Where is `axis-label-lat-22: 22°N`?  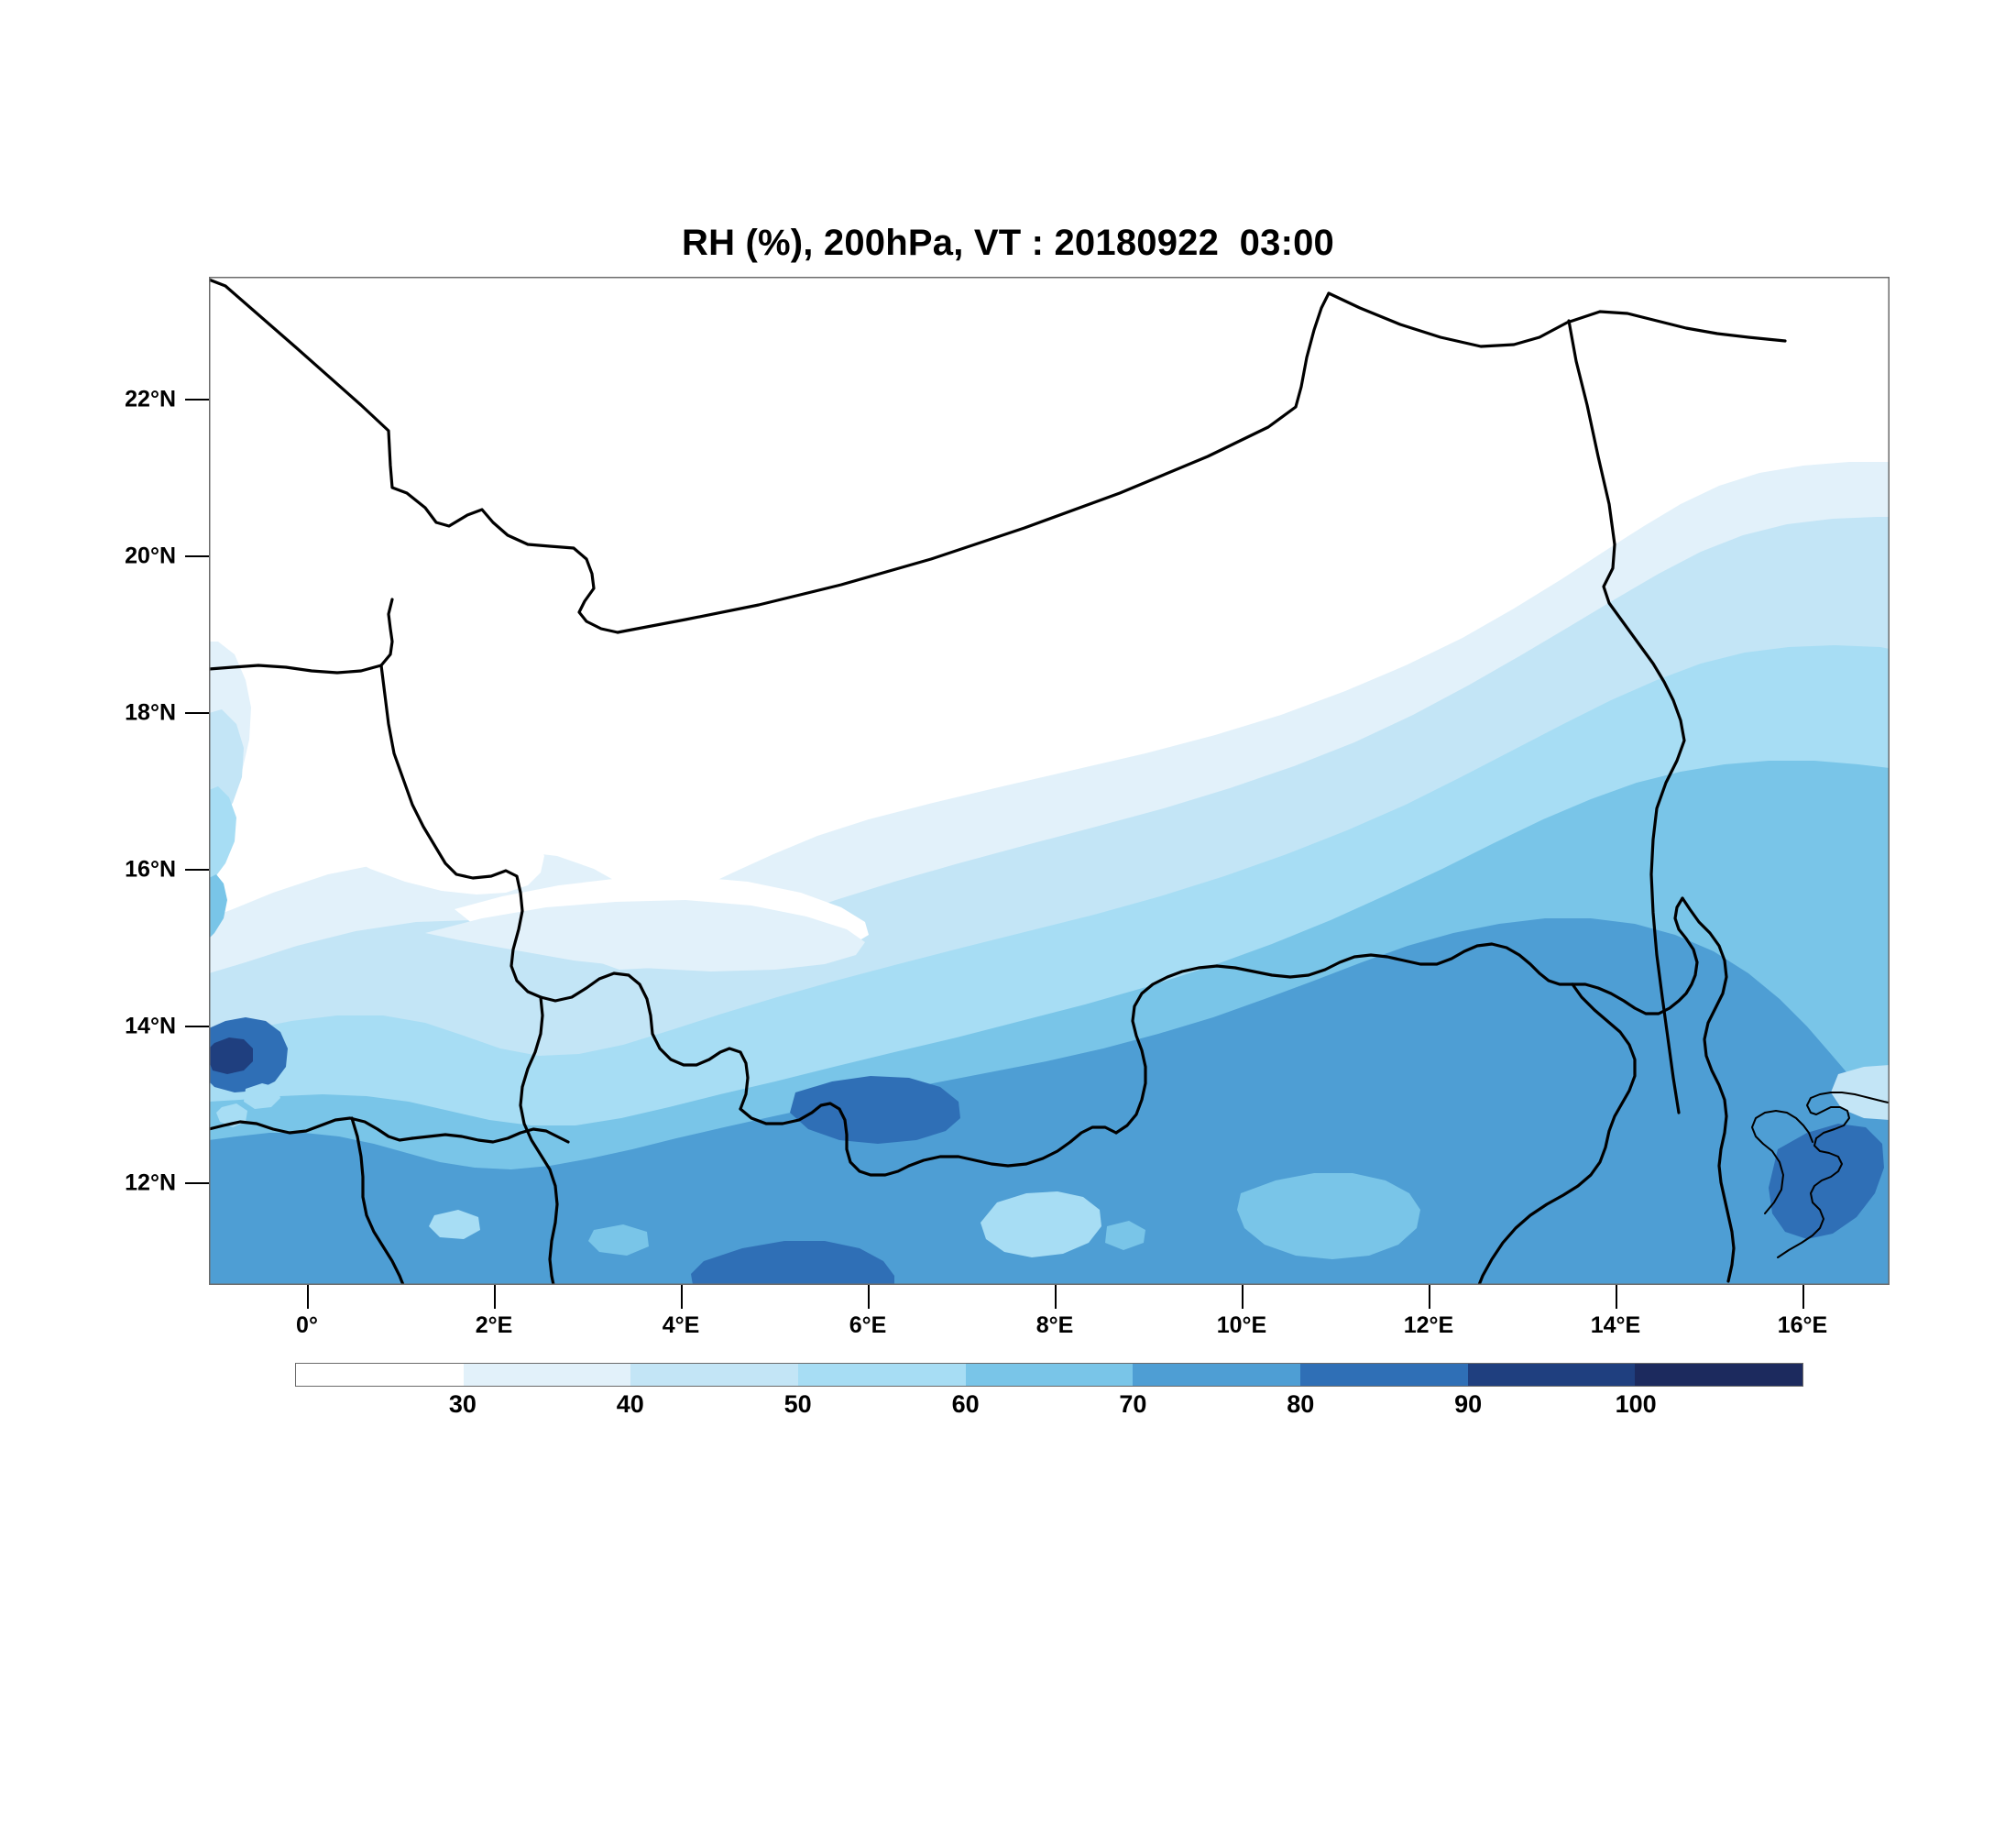 axis-label-lat-22: 22°N is located at coordinates (150, 399).